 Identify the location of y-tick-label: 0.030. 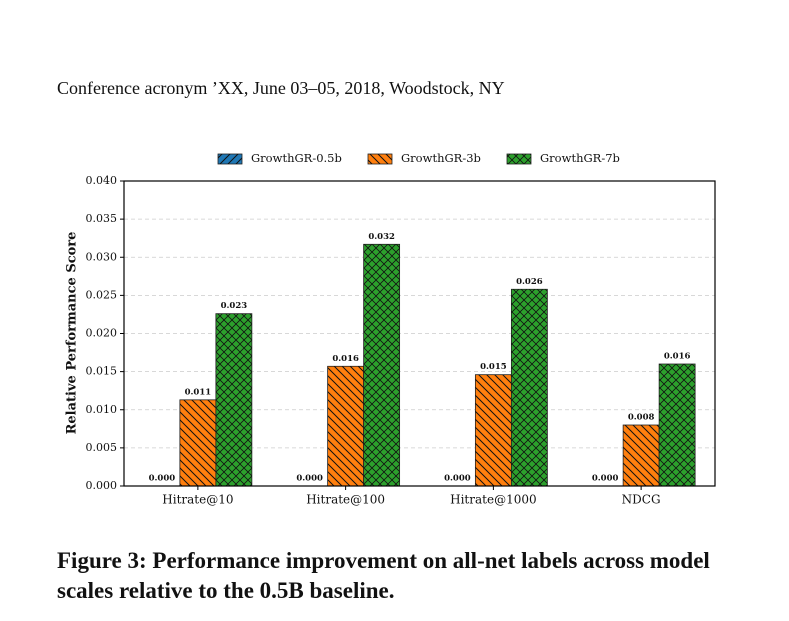
(102, 256).